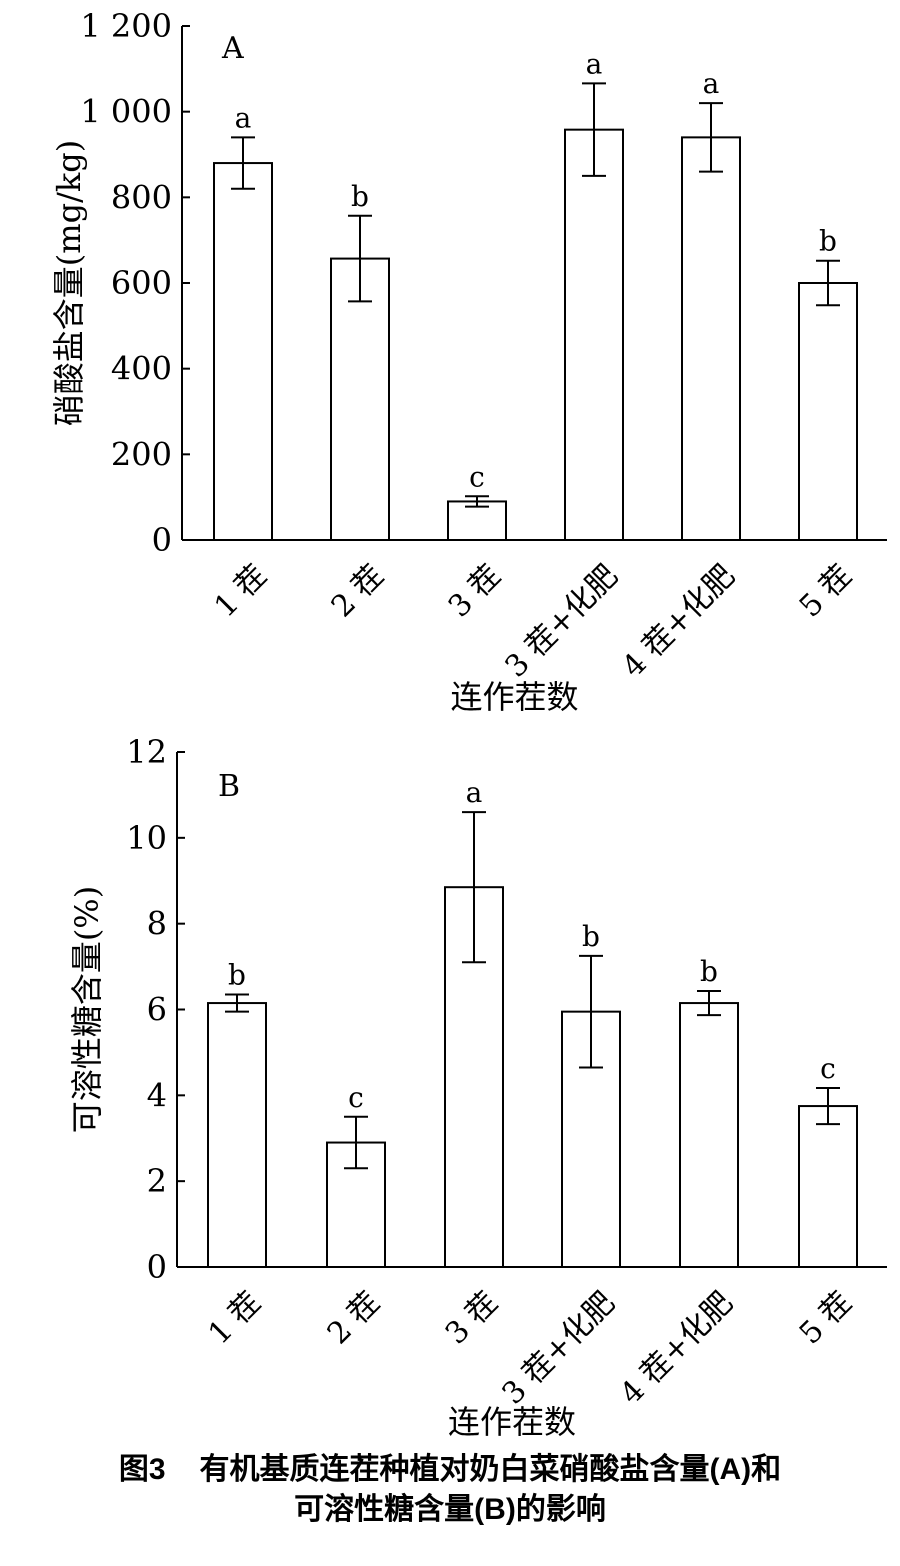 The height and width of the screenshot is (1566, 900). What do you see at coordinates (157, 924) in the screenshot?
I see `chart-b-y-tick-label: 8` at bounding box center [157, 924].